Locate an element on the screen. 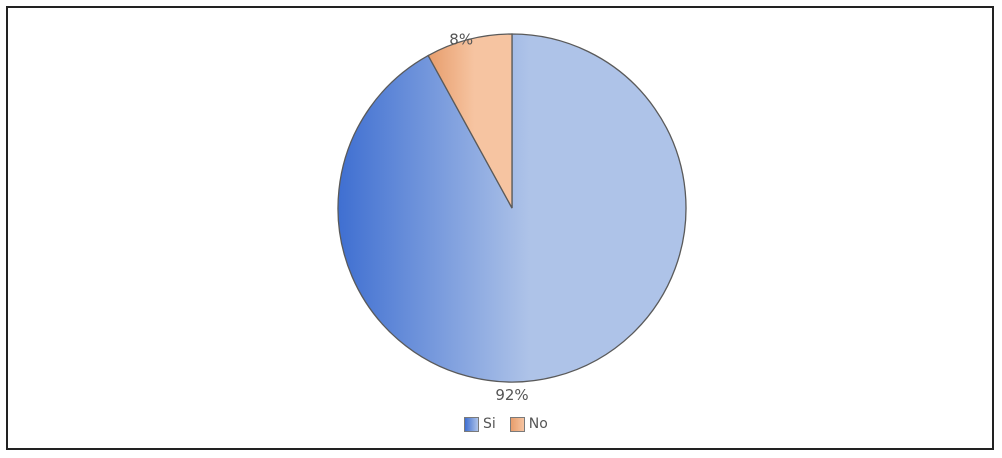 The height and width of the screenshot is (458, 1002). legend-swatch-si is located at coordinates (471, 424).